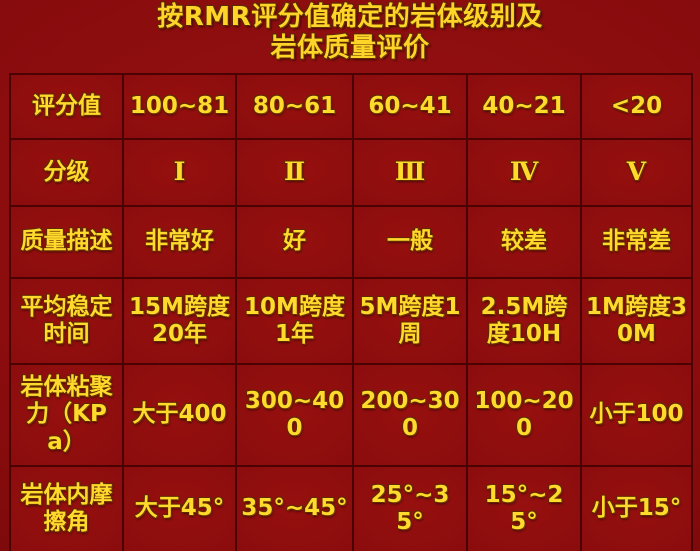 The height and width of the screenshot is (551, 700). I want to click on cell-cohesion-2: 300~400, so click(294, 415).